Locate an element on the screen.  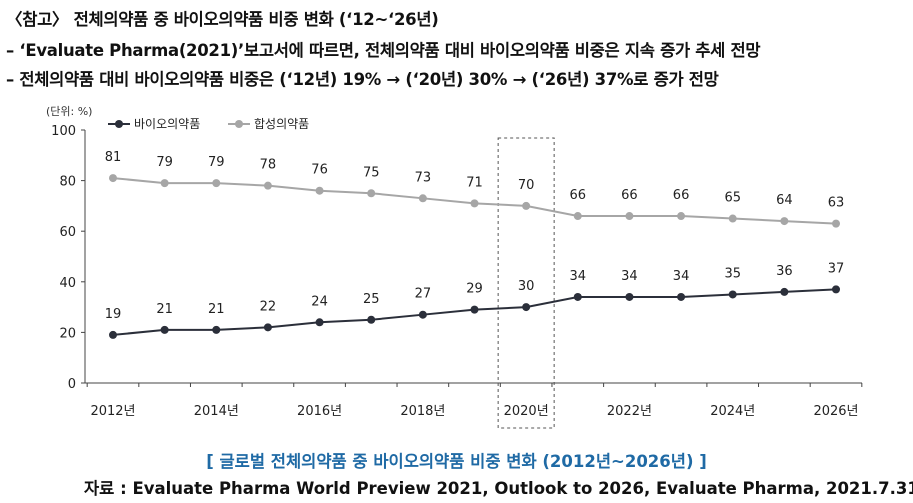
data-label: 25 is located at coordinates (371, 299).